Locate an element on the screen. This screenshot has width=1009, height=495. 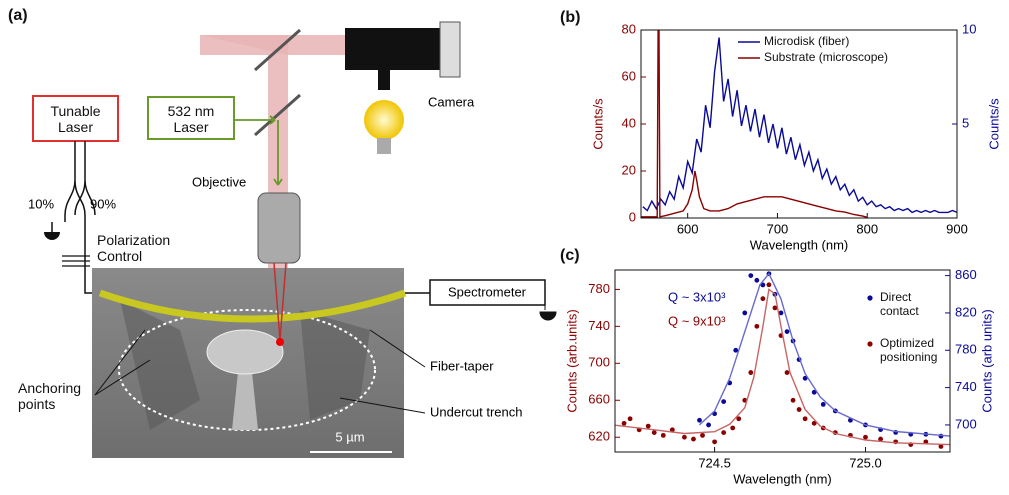
trench-label: Undercut trench is located at coordinates (476, 411).